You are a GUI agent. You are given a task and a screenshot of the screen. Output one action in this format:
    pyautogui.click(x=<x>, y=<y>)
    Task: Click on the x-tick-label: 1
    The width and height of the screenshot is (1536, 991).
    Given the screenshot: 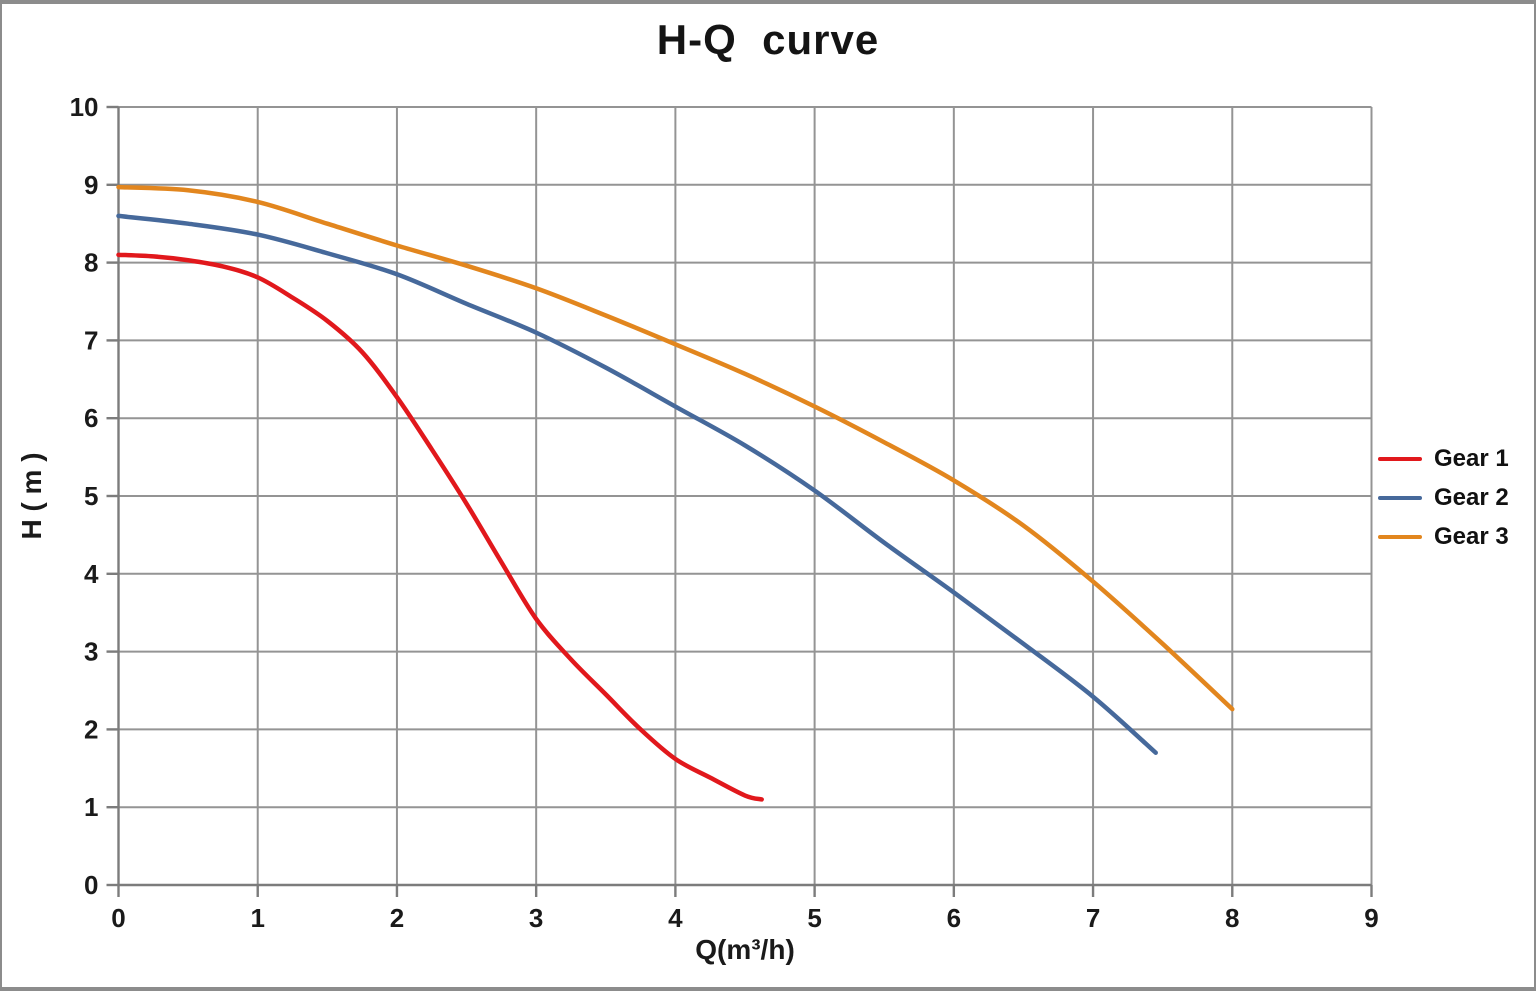 What is the action you would take?
    pyautogui.click(x=257, y=918)
    